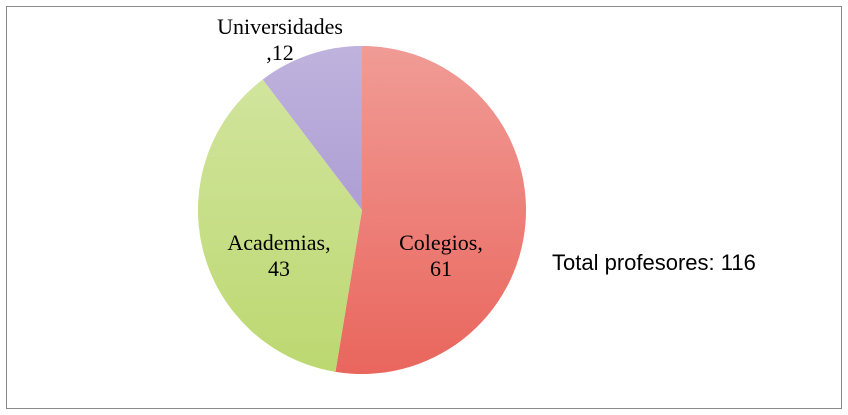 This screenshot has height=415, width=848. Describe the element at coordinates (654, 262) in the screenshot. I see `annotation: Total profesores: 116` at that location.